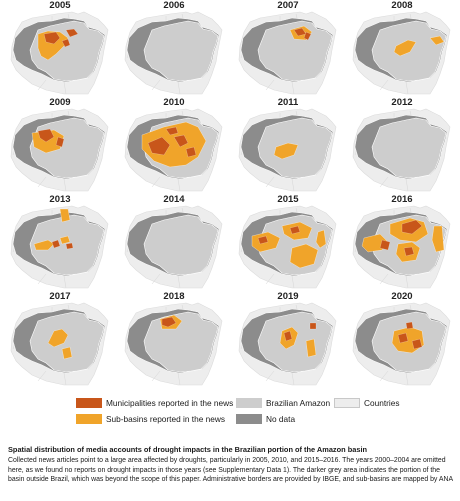 The image size is (460, 501). What do you see at coordinates (347, 403) in the screenshot?
I see `legend-swatch-countries` at bounding box center [347, 403].